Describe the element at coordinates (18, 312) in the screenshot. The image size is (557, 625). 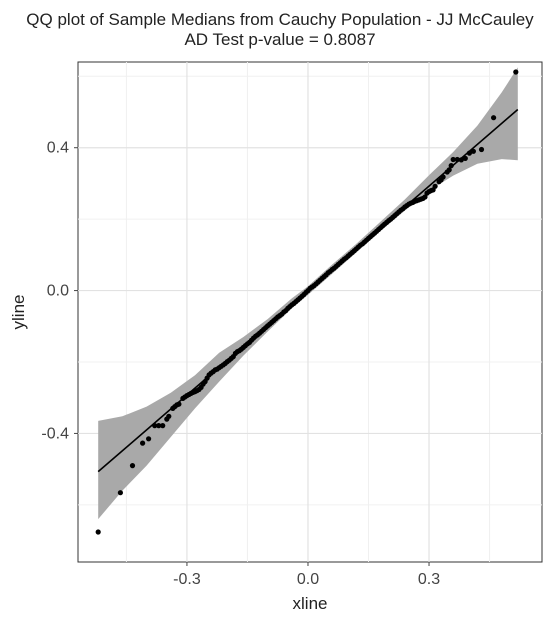
I see `y-axis-label: yline` at that location.